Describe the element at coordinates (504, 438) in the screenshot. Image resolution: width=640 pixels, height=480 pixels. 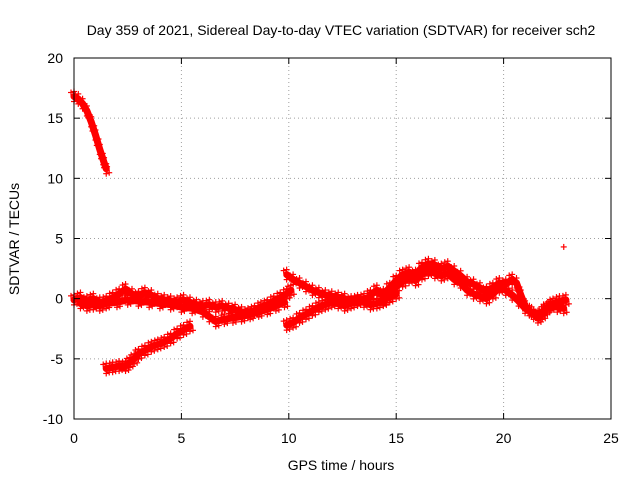
I see `x-tick-label: 20` at that location.